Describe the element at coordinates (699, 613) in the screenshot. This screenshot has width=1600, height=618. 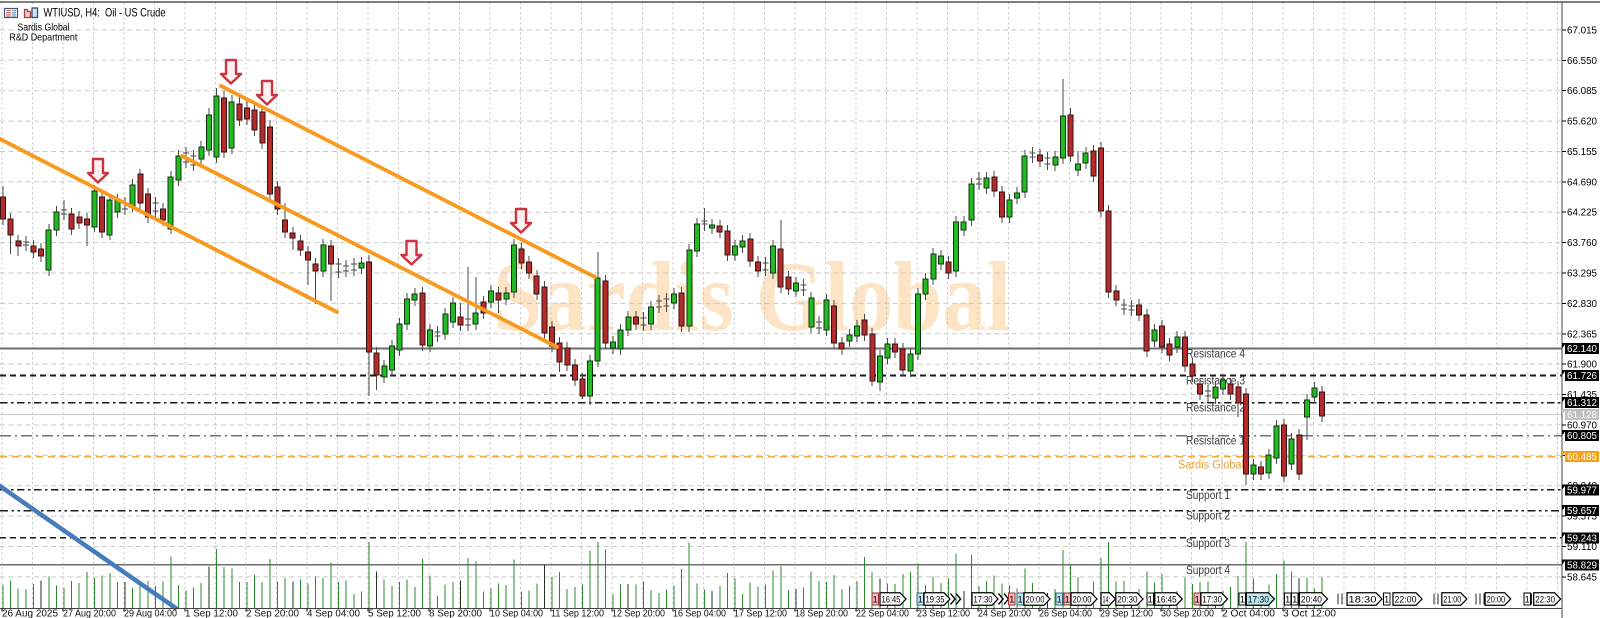
I see `svg-text: 16 Sep 04:00` at that location.